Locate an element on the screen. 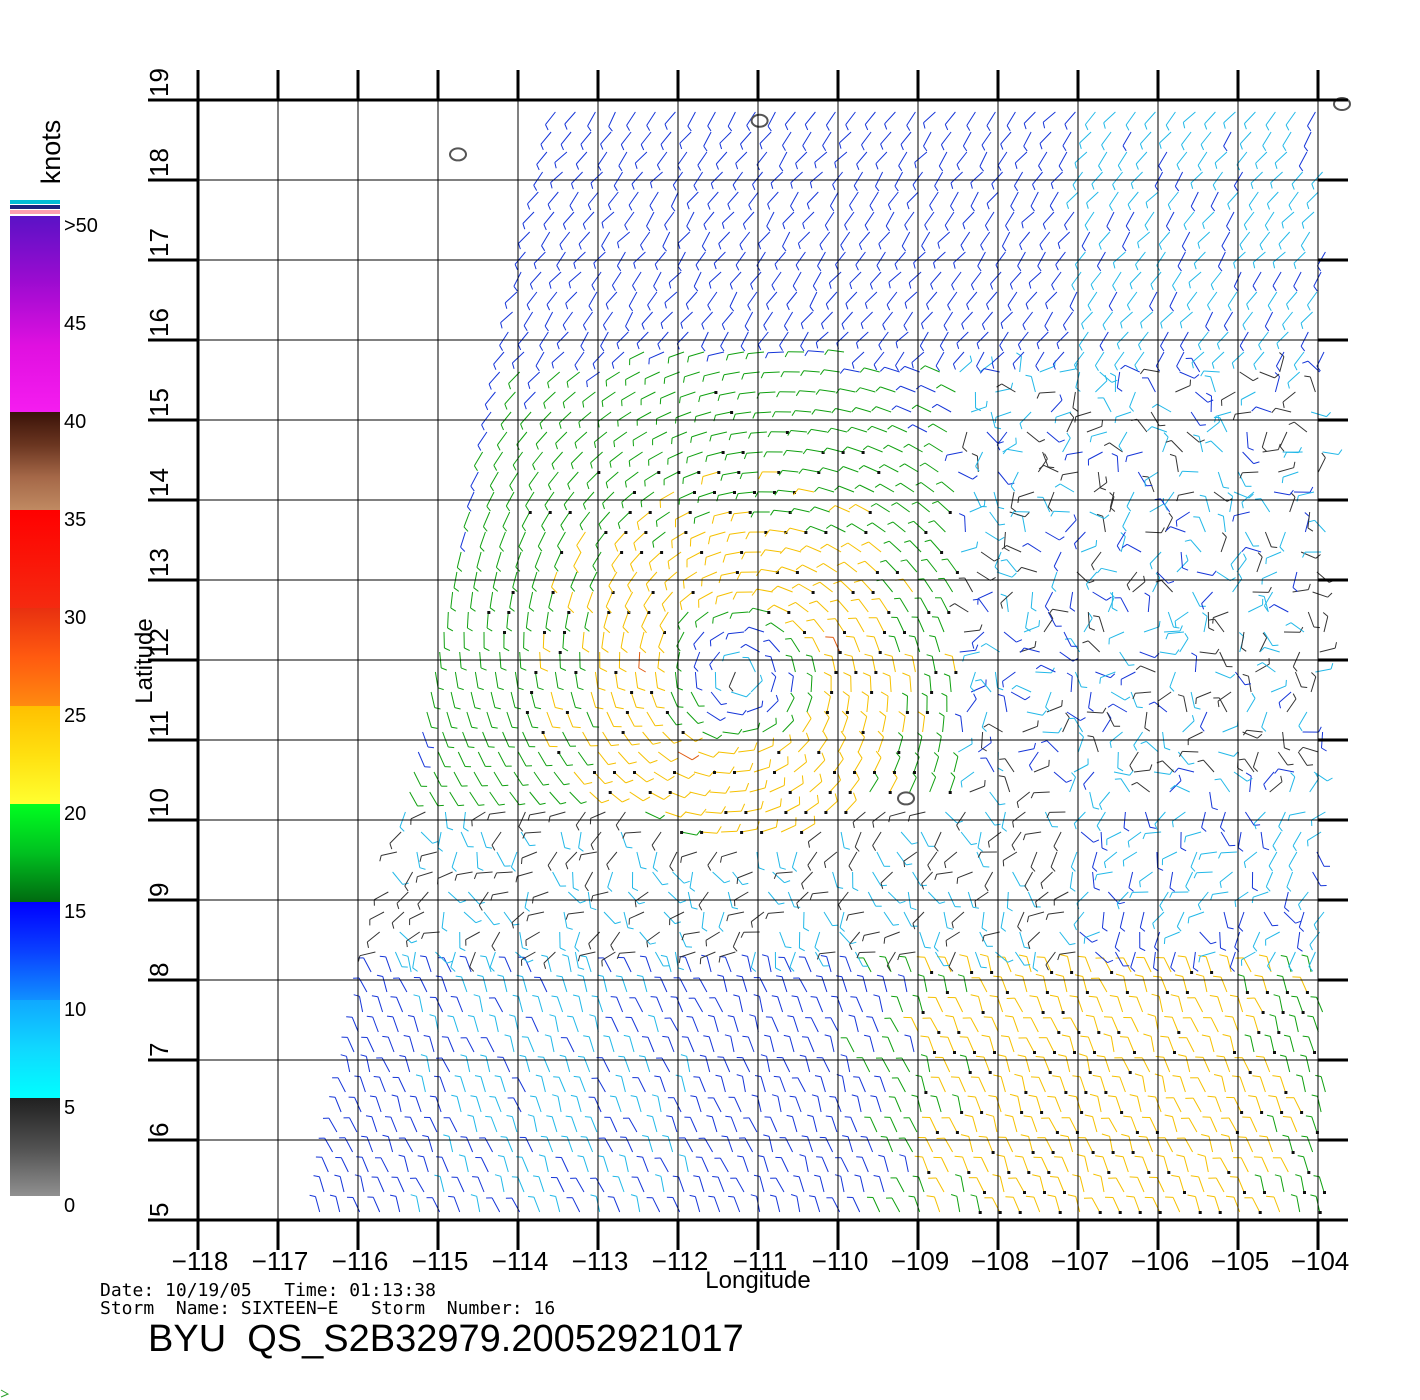 The width and height of the screenshot is (1420, 1400). colorbar-flag-band is located at coordinates (35, 212).